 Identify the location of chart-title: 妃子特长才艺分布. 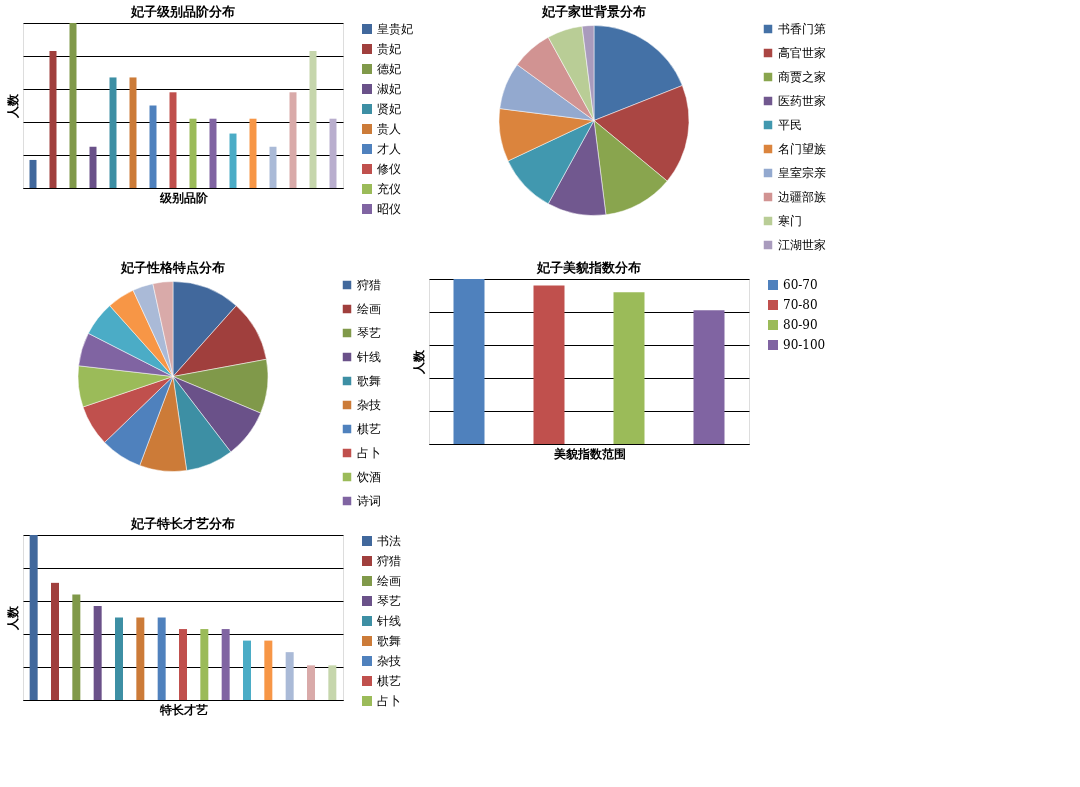
(182, 523).